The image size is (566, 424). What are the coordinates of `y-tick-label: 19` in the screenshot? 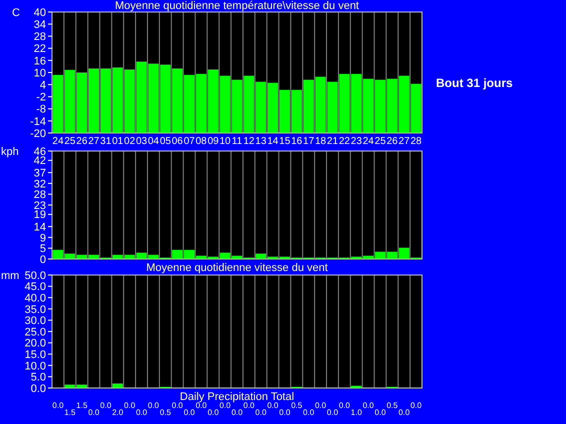 It's located at (40, 215).